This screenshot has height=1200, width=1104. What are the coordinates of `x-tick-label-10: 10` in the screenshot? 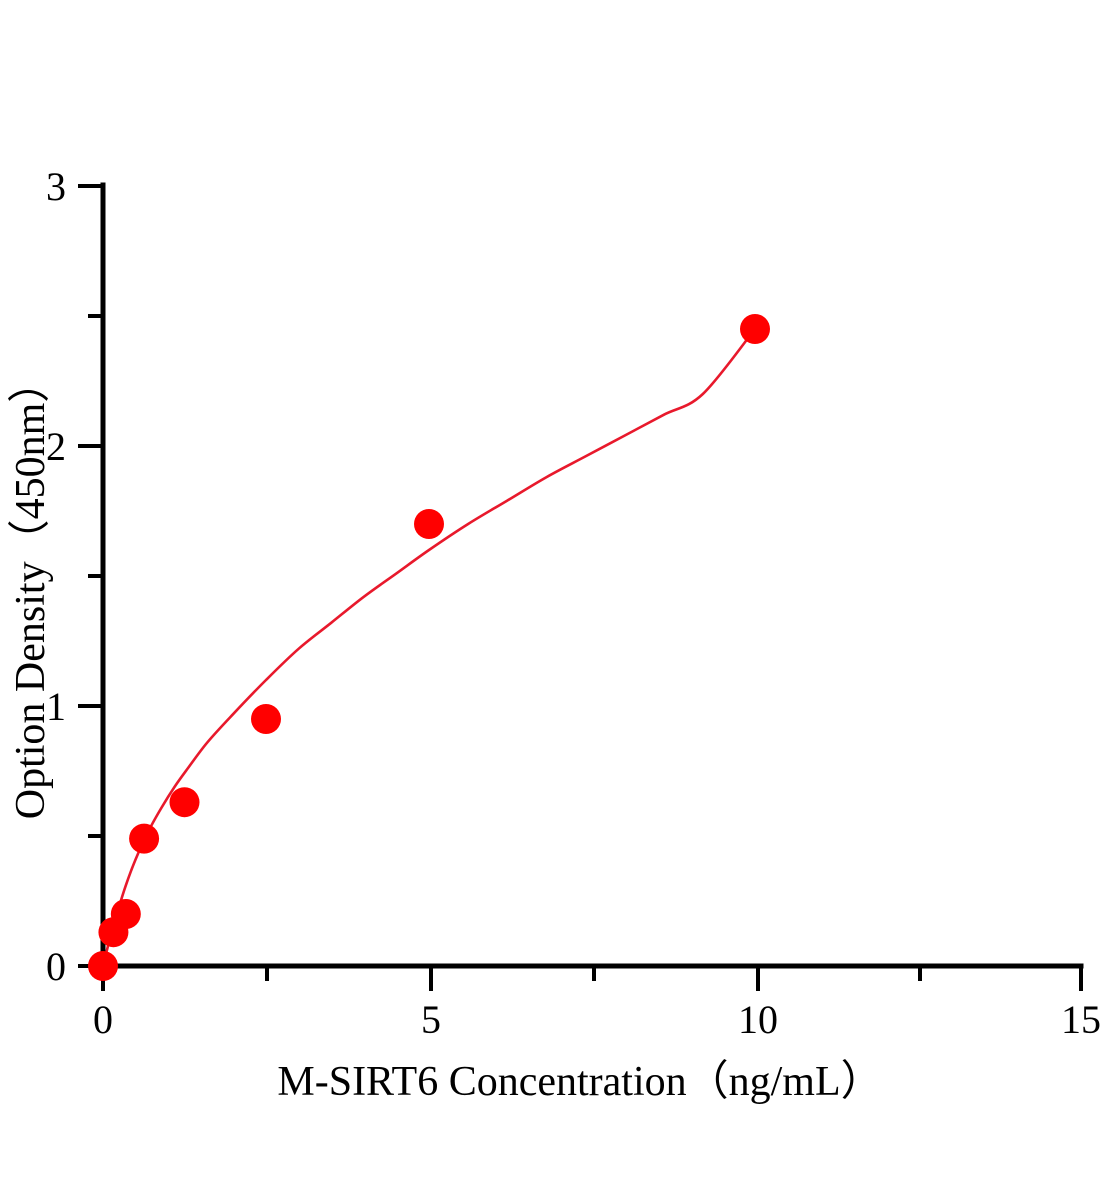 It's located at (758, 1019).